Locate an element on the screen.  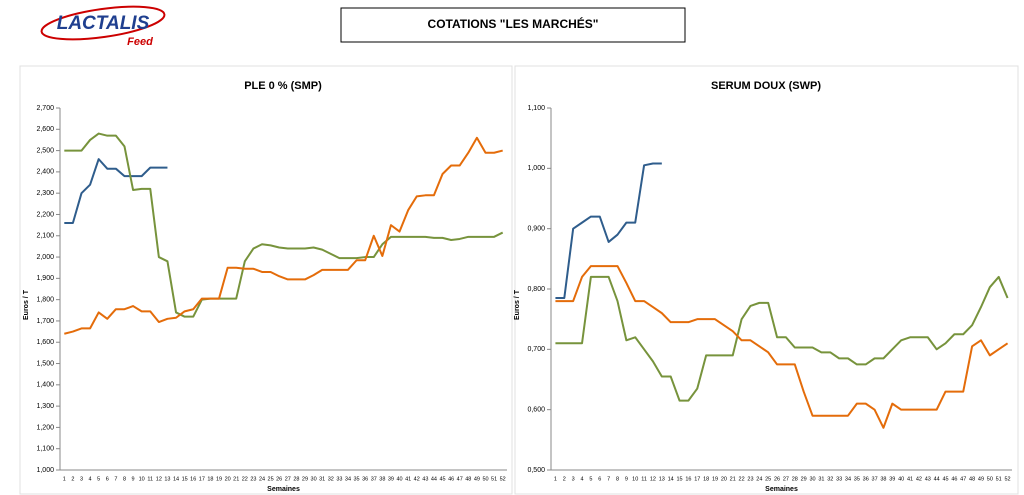
y-tick-label: 1,700 is located at coordinates (45, 321).